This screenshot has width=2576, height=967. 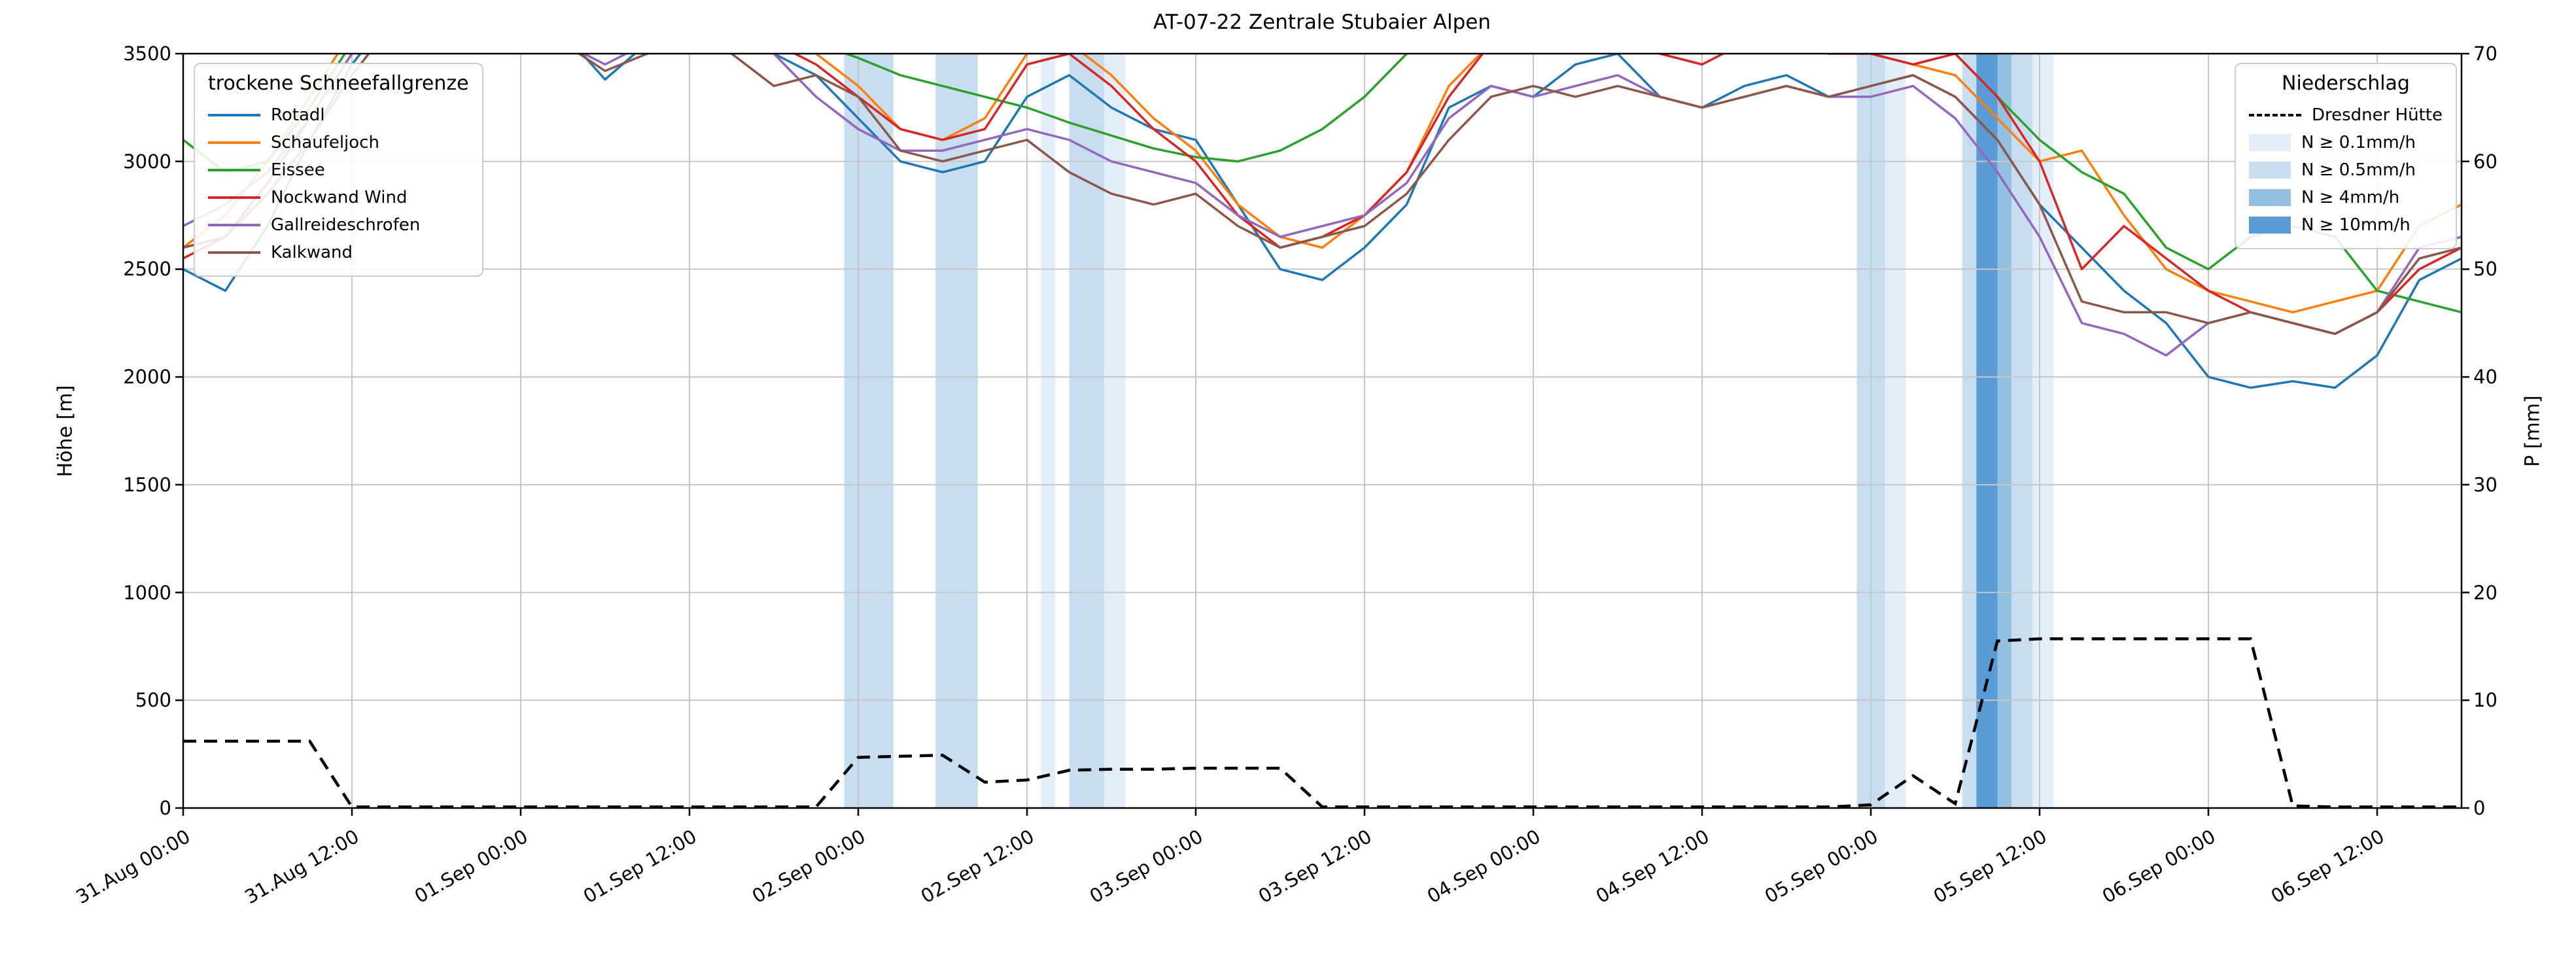 I want to click on legend-item-label: Eissee, so click(x=298, y=170).